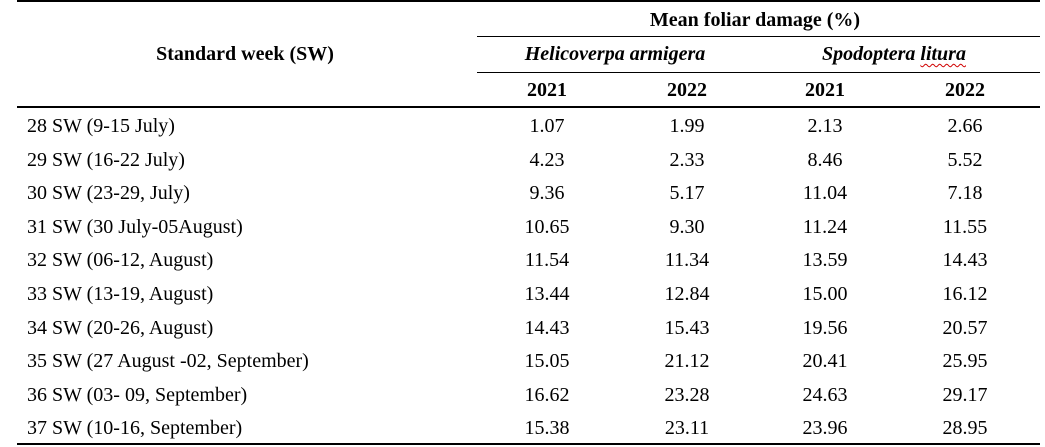  What do you see at coordinates (825, 193) in the screenshot?
I see `row-value-cell: 11.04` at bounding box center [825, 193].